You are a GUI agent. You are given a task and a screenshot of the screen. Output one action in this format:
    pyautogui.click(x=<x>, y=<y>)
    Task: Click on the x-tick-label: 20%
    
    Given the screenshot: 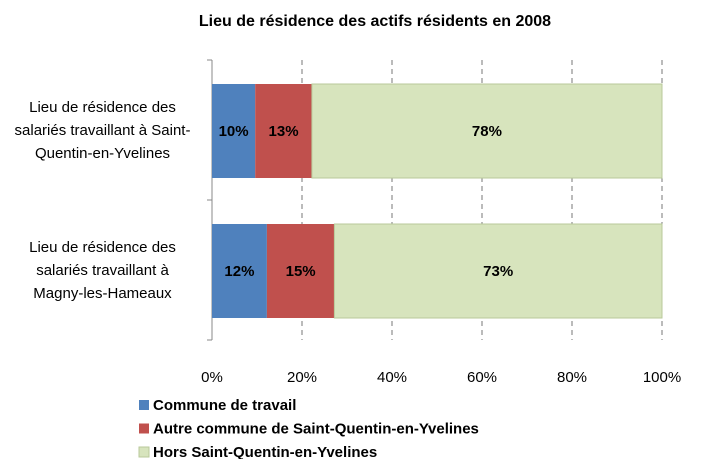 What is the action you would take?
    pyautogui.click(x=302, y=377)
    